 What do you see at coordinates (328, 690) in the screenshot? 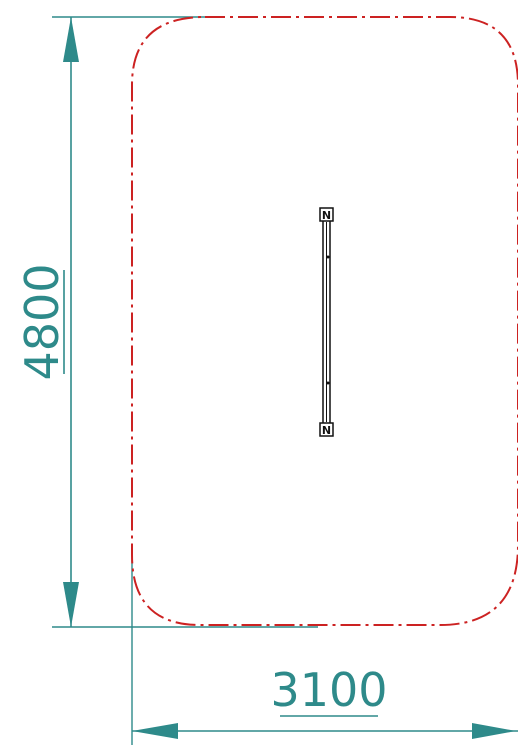
I see `width-dimension-label: 3100` at bounding box center [328, 690].